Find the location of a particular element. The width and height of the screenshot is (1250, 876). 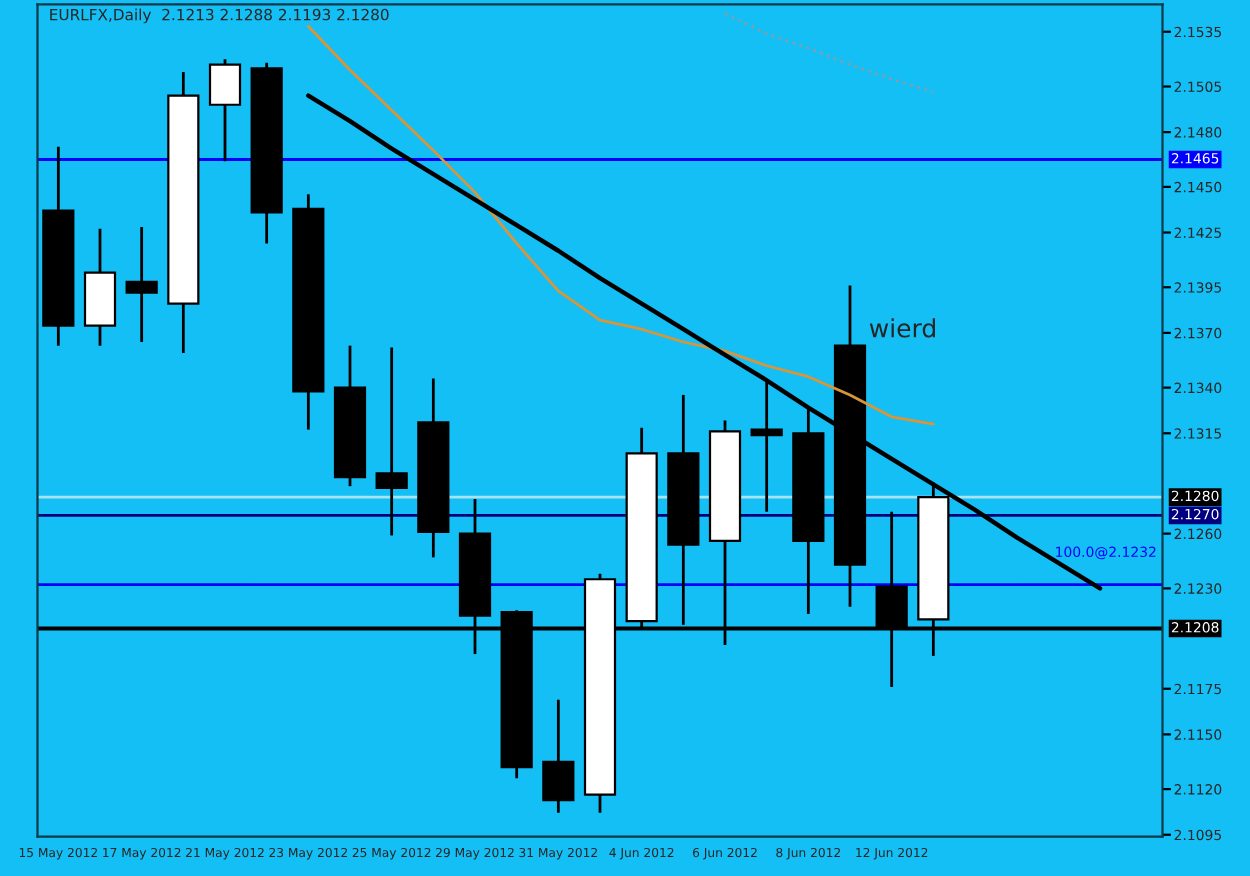

annotation: wierd is located at coordinates (902, 328).